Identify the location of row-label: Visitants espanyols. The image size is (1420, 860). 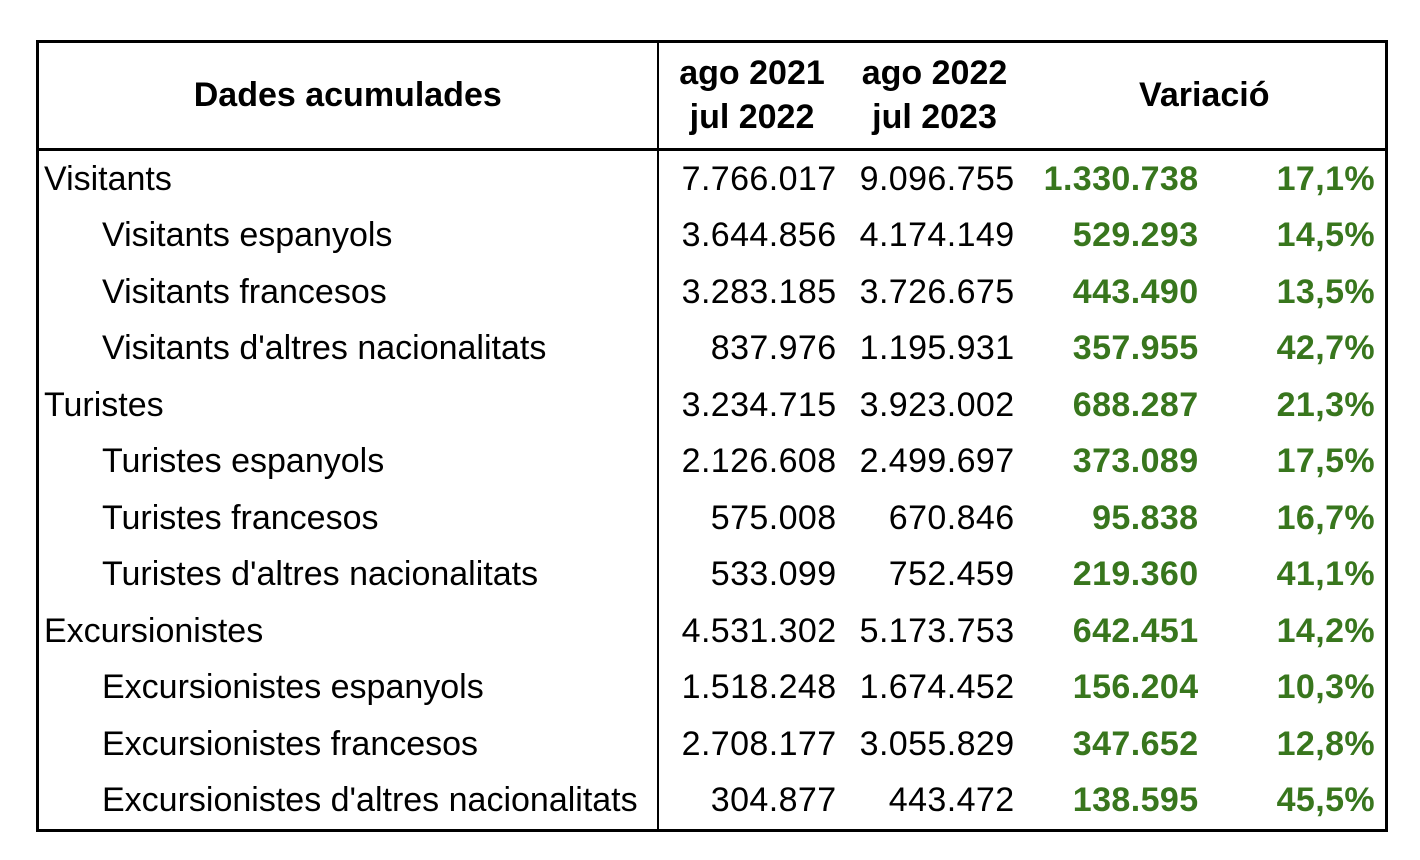
(348, 235).